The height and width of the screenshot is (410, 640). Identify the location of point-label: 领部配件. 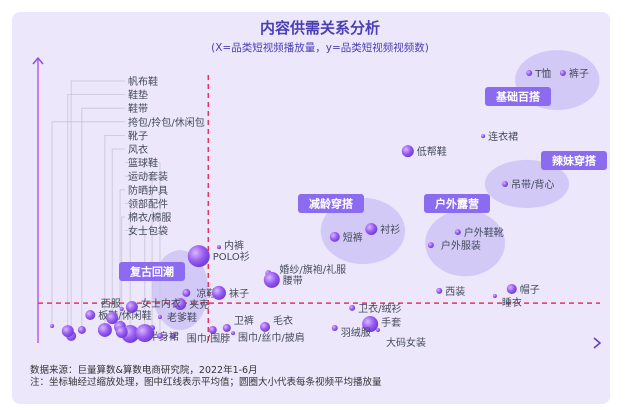
(148, 203).